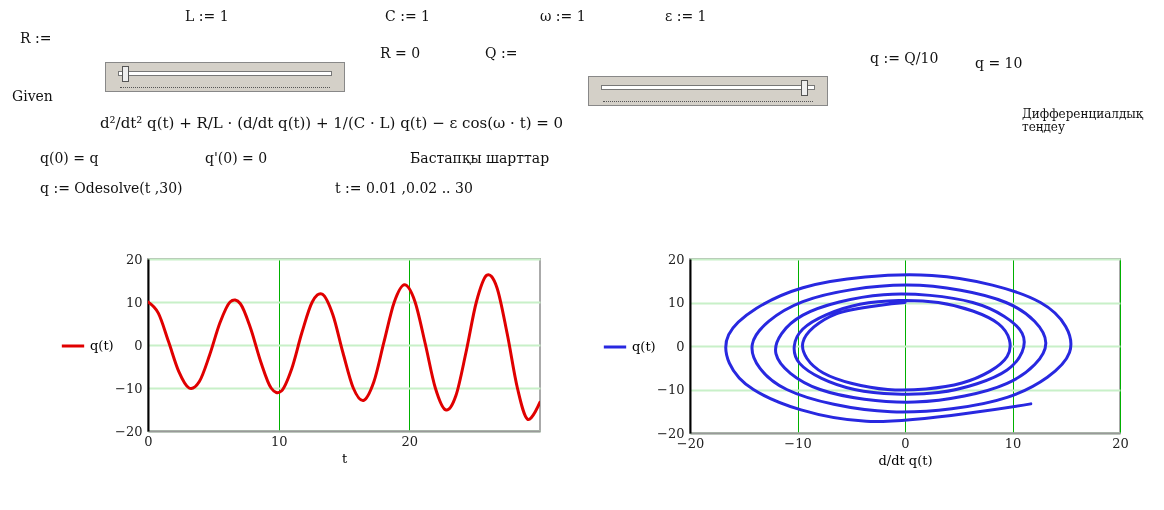 Image resolution: width=1164 pixels, height=510 pixels. What do you see at coordinates (36, 38) in the screenshot?
I see `text: R :=` at bounding box center [36, 38].